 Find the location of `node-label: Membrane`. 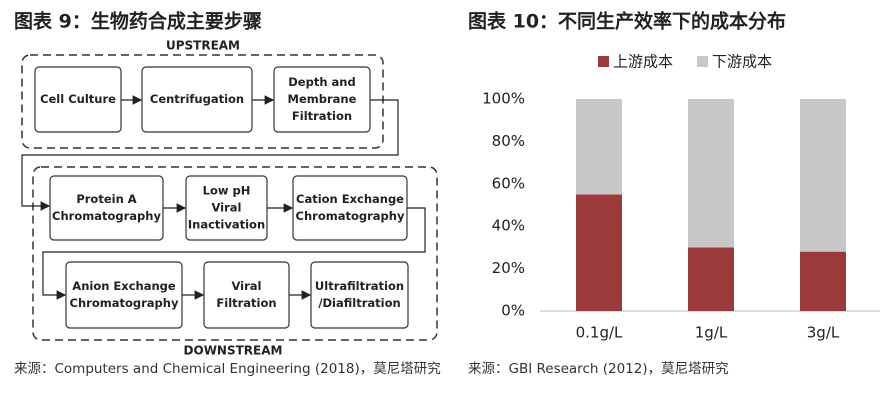

node-label: Membrane is located at coordinates (322, 99).